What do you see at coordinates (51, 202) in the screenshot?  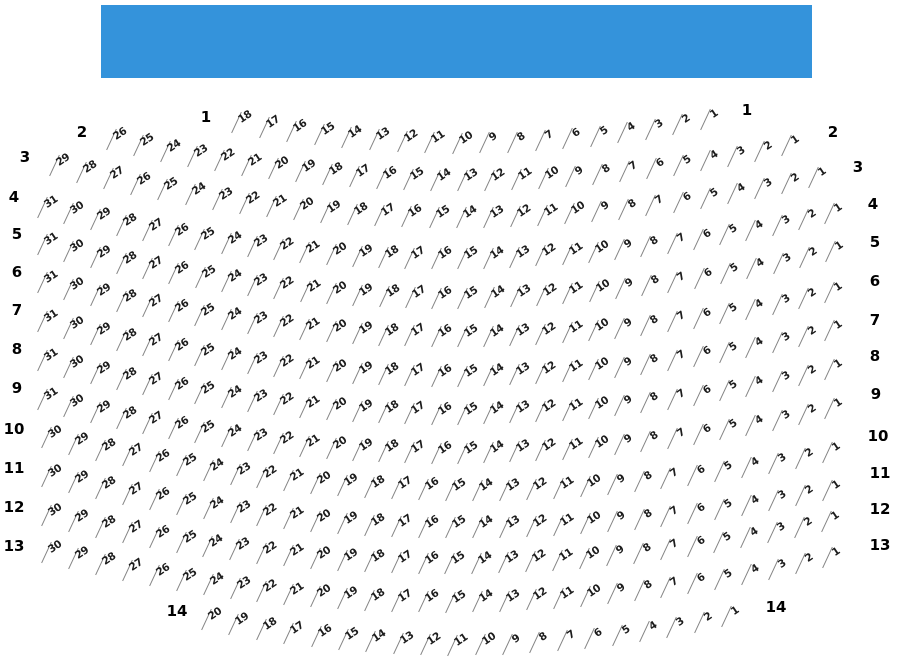 I see `seat-number: 31` at bounding box center [51, 202].